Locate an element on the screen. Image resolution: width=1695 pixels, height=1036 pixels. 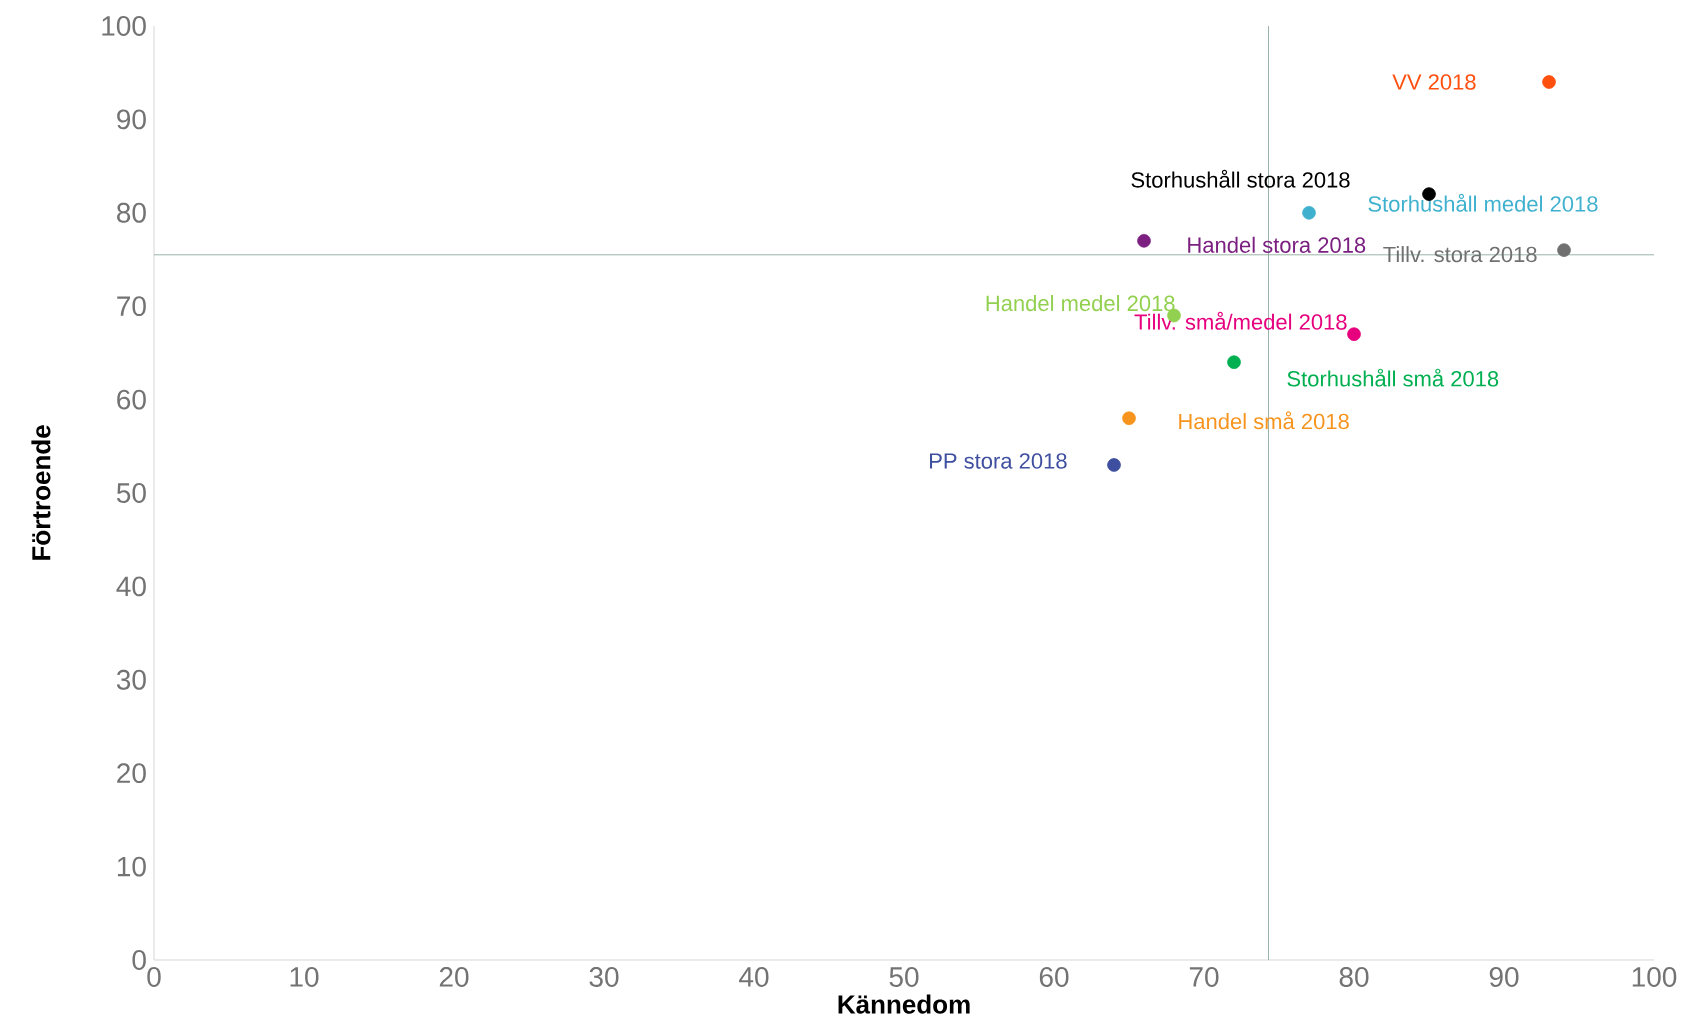
y-tick-label: 30 is located at coordinates (131, 679).